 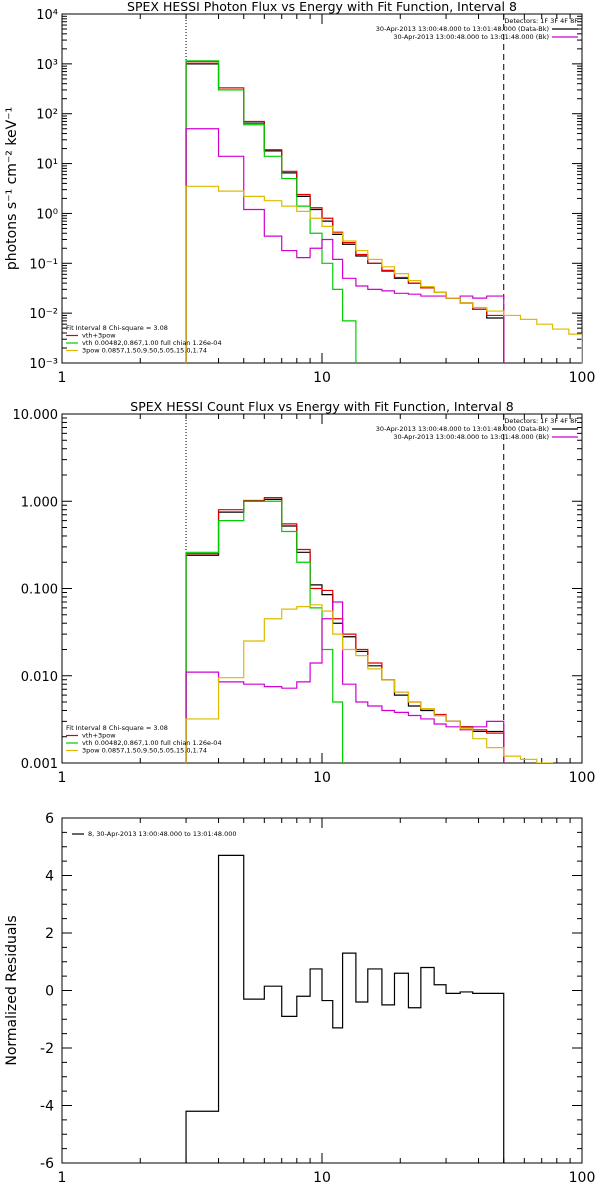 I want to click on y-tick-label: 10³, so click(x=47, y=65).